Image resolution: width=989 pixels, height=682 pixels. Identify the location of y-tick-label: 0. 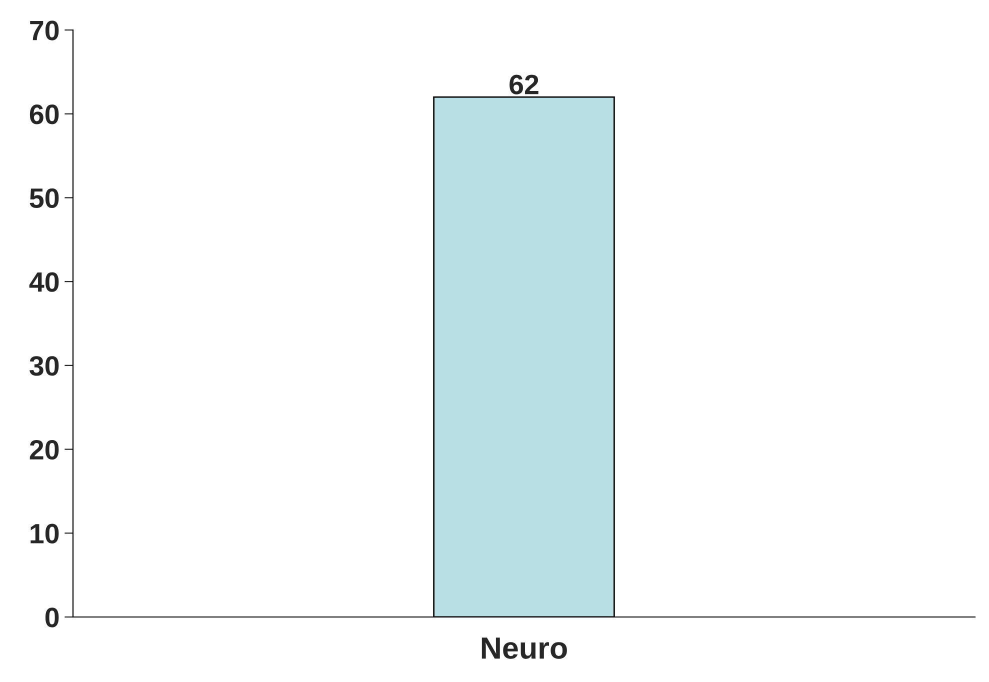
(52, 618).